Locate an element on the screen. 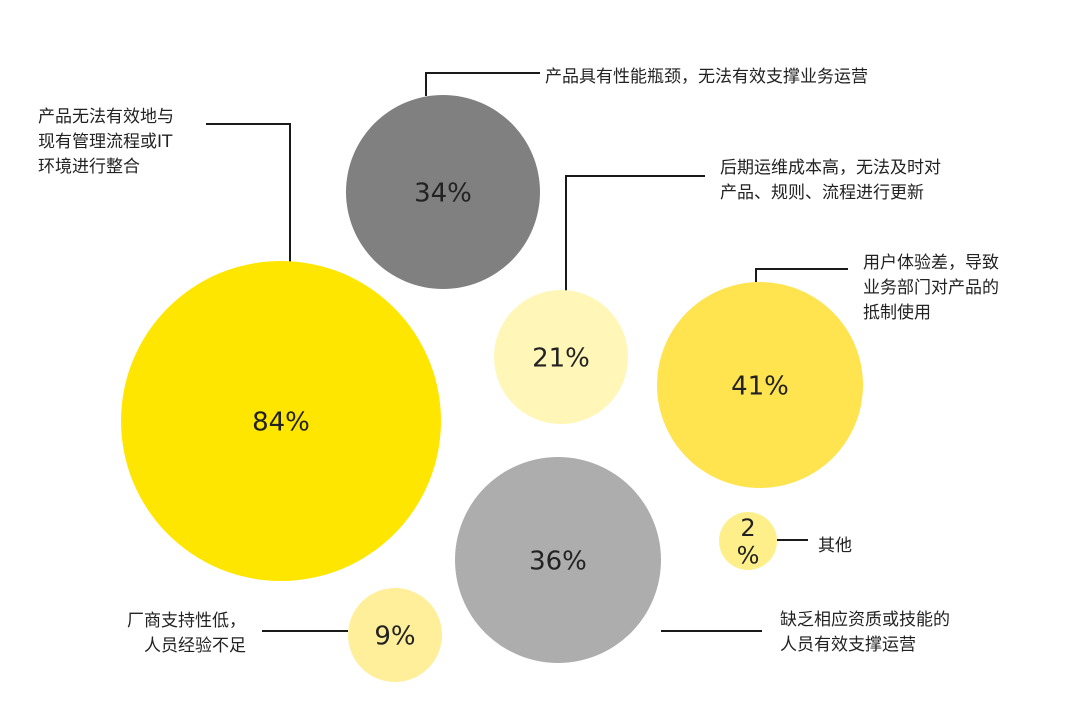 This screenshot has height=704, width=1080. bubble-value-label-other: 2 is located at coordinates (747, 528).